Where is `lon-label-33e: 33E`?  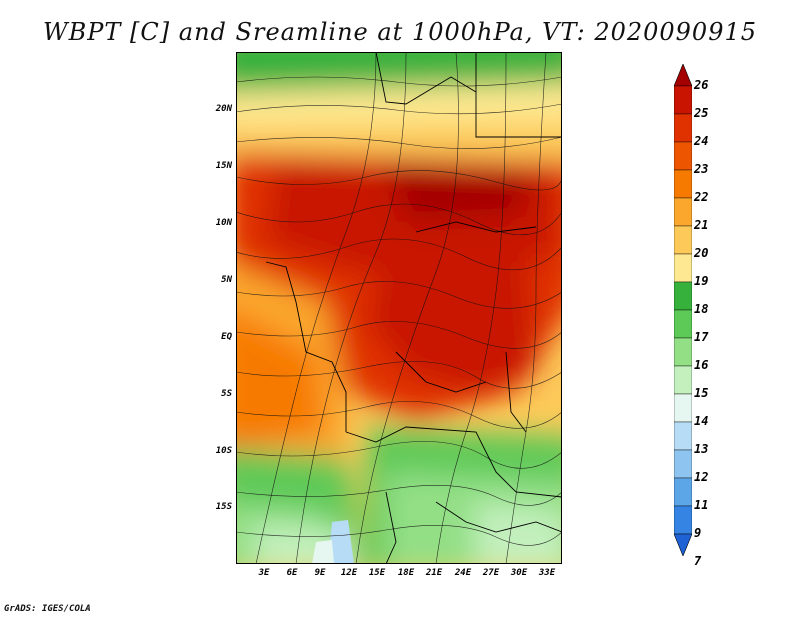
lon-label-33e: 33E is located at coordinates (547, 573).